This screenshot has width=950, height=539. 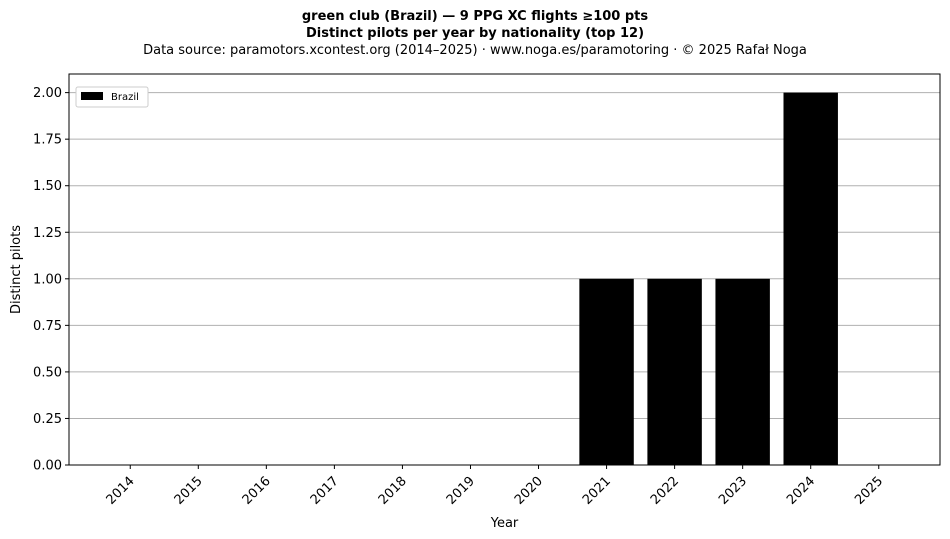 I want to click on y-tick-label: 1.25, so click(x=47, y=233).